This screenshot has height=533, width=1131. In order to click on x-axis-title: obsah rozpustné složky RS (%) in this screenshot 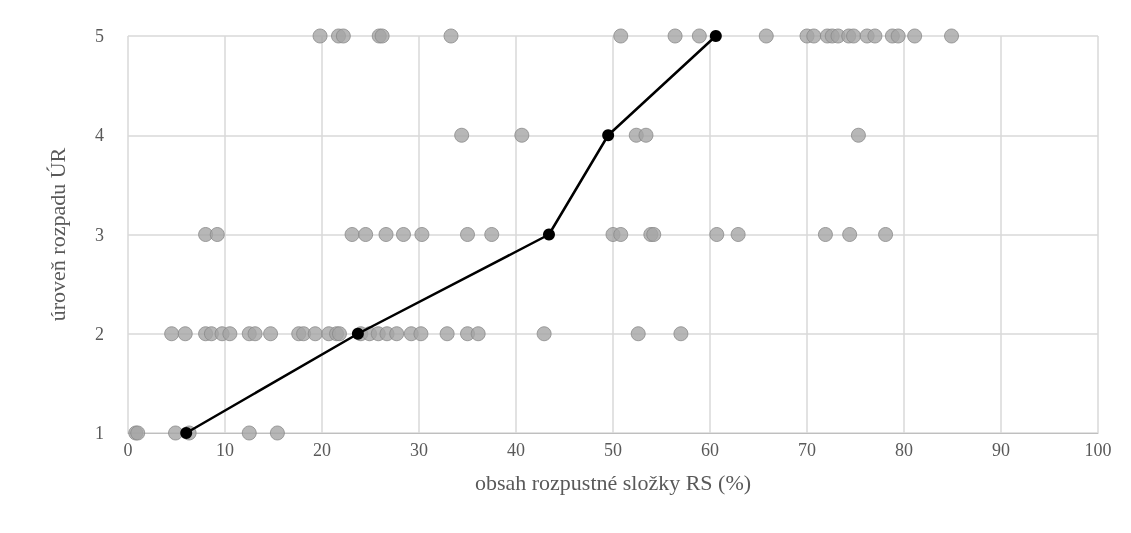, I will do `click(613, 482)`.